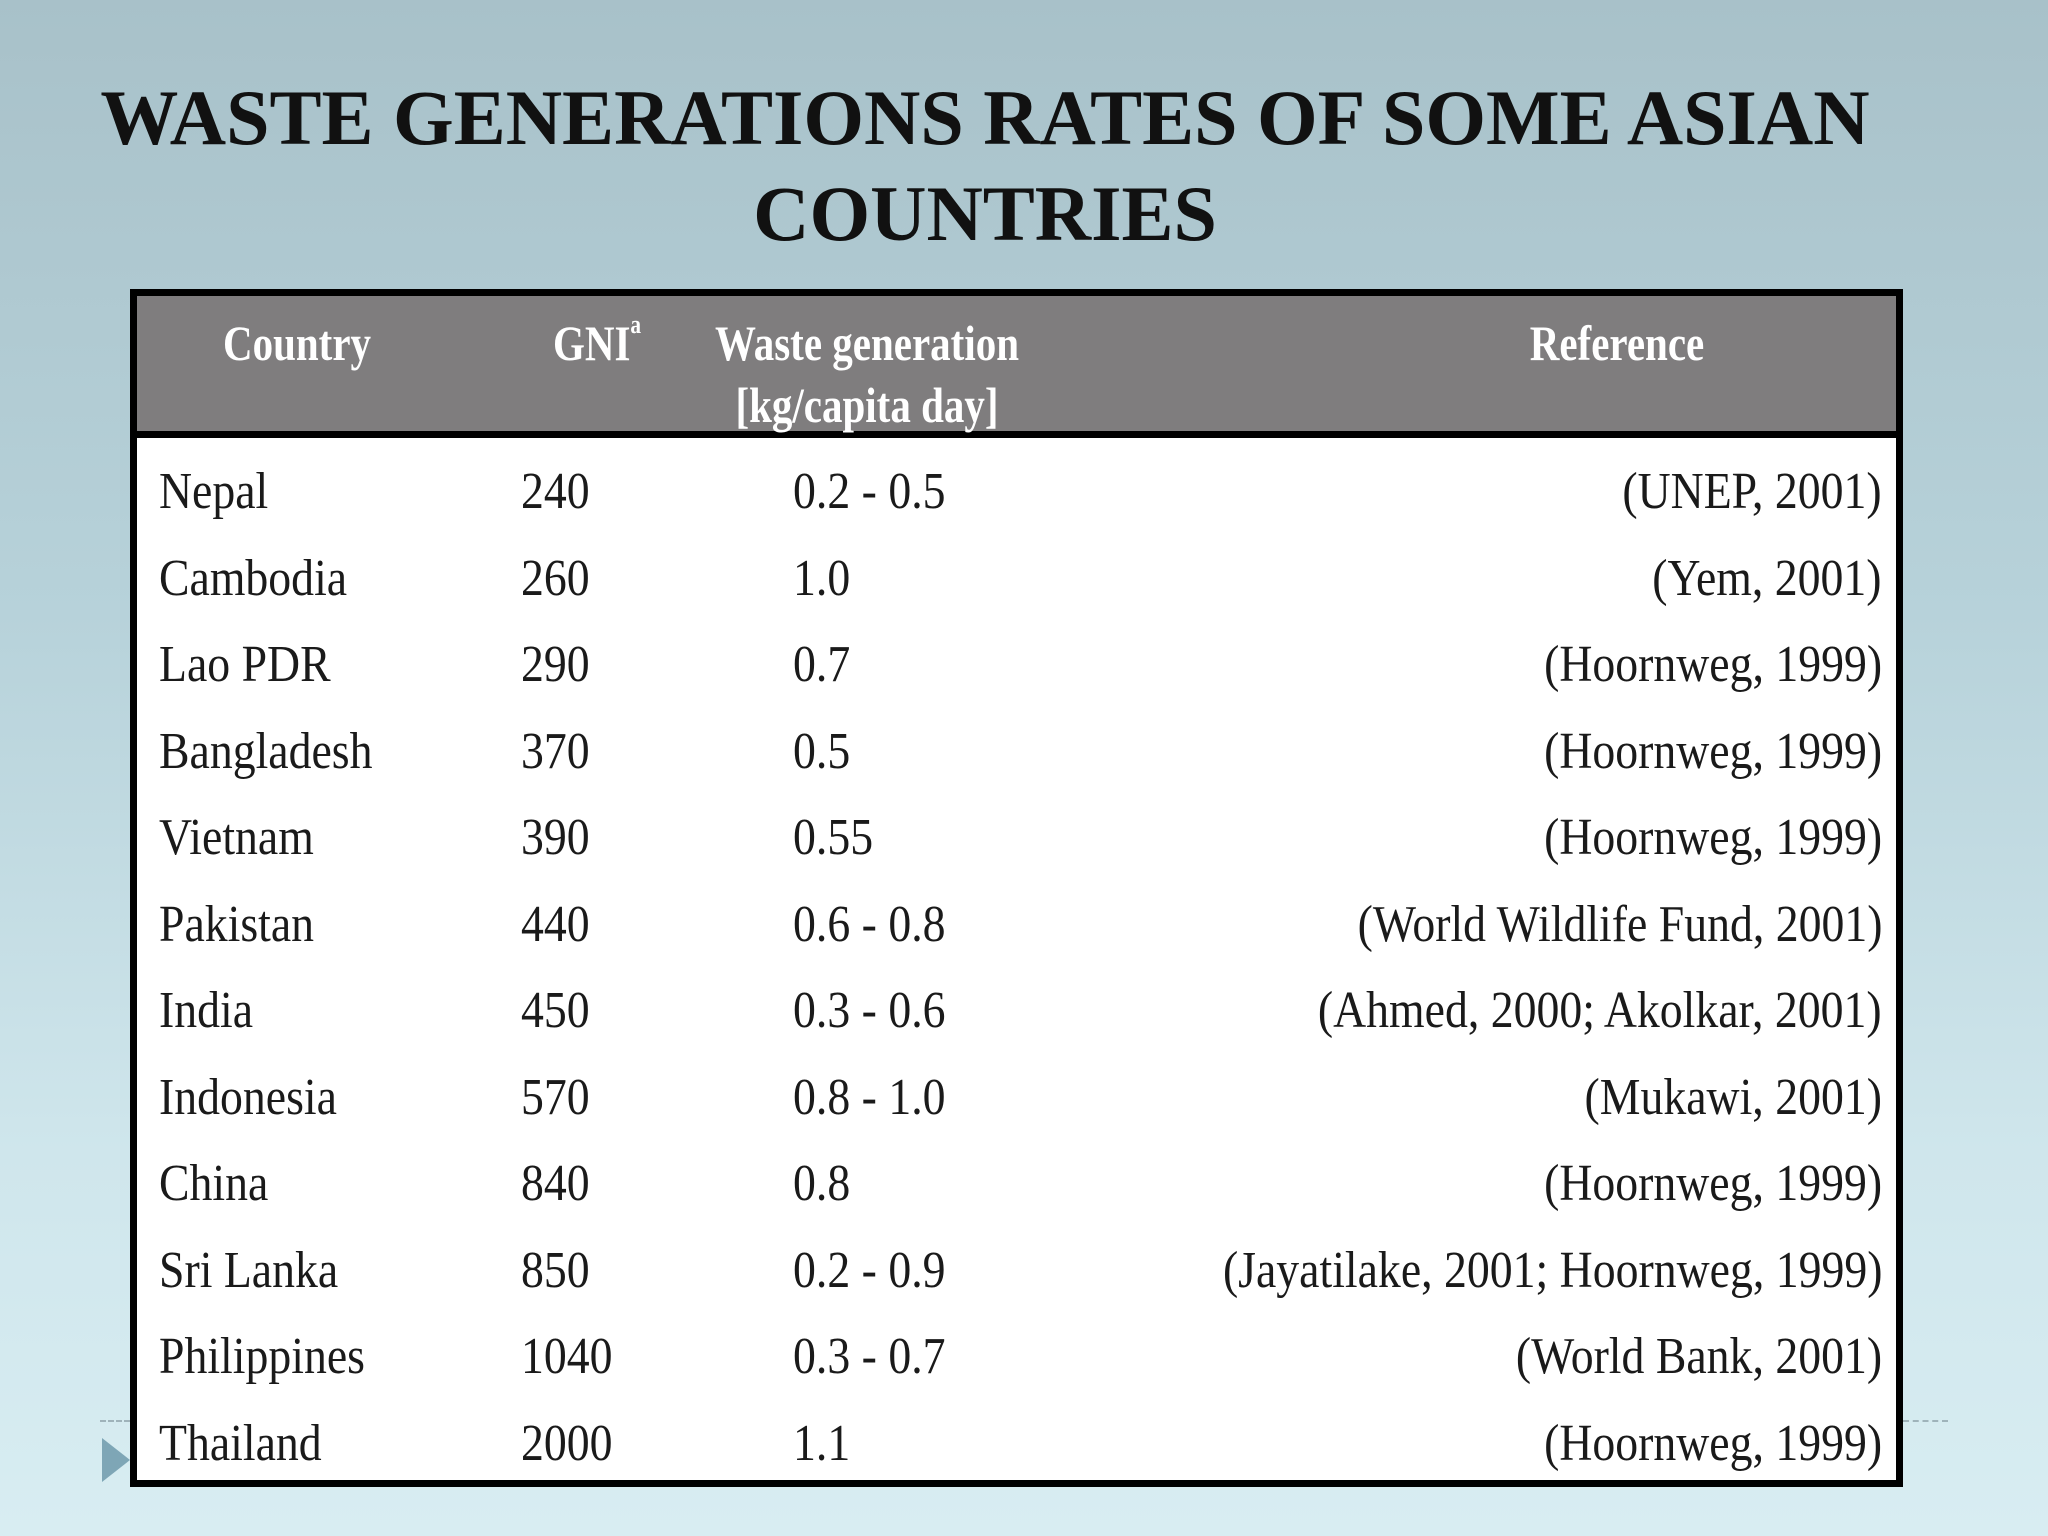  Describe the element at coordinates (1600, 1010) in the screenshot. I see `cell-reference: (Ahmed, 2000; Akolkar, 2001)` at that location.